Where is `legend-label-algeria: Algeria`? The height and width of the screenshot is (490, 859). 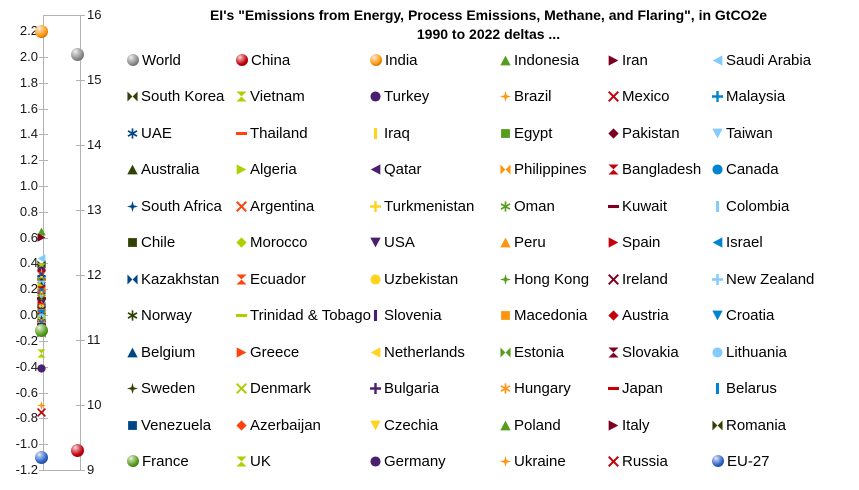 legend-label-algeria: Algeria is located at coordinates (273, 169).